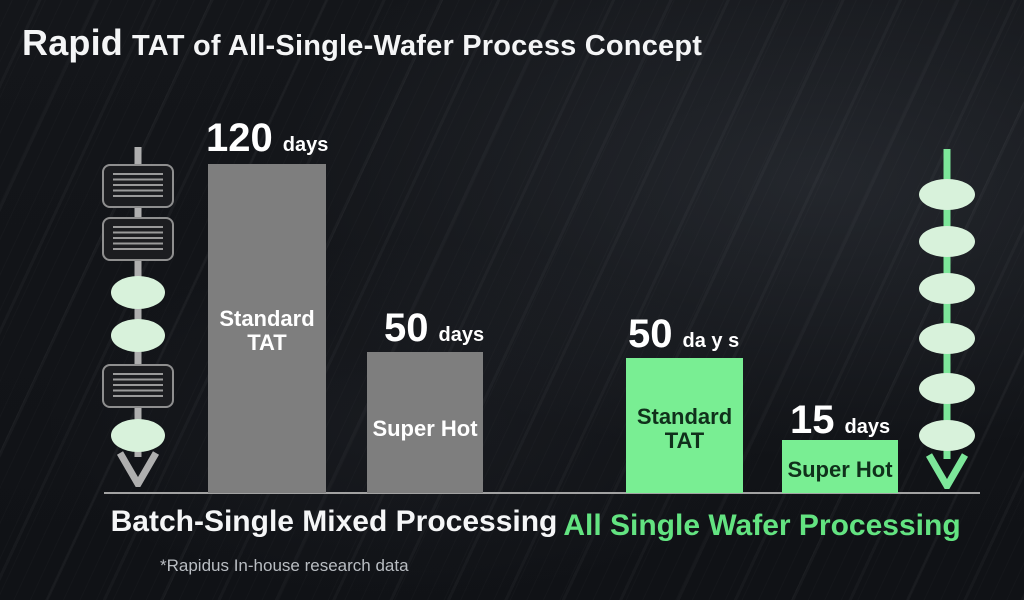 Image resolution: width=1024 pixels, height=600 pixels. Describe the element at coordinates (434, 328) in the screenshot. I see `value-label-50-days-gray: 50 days` at that location.